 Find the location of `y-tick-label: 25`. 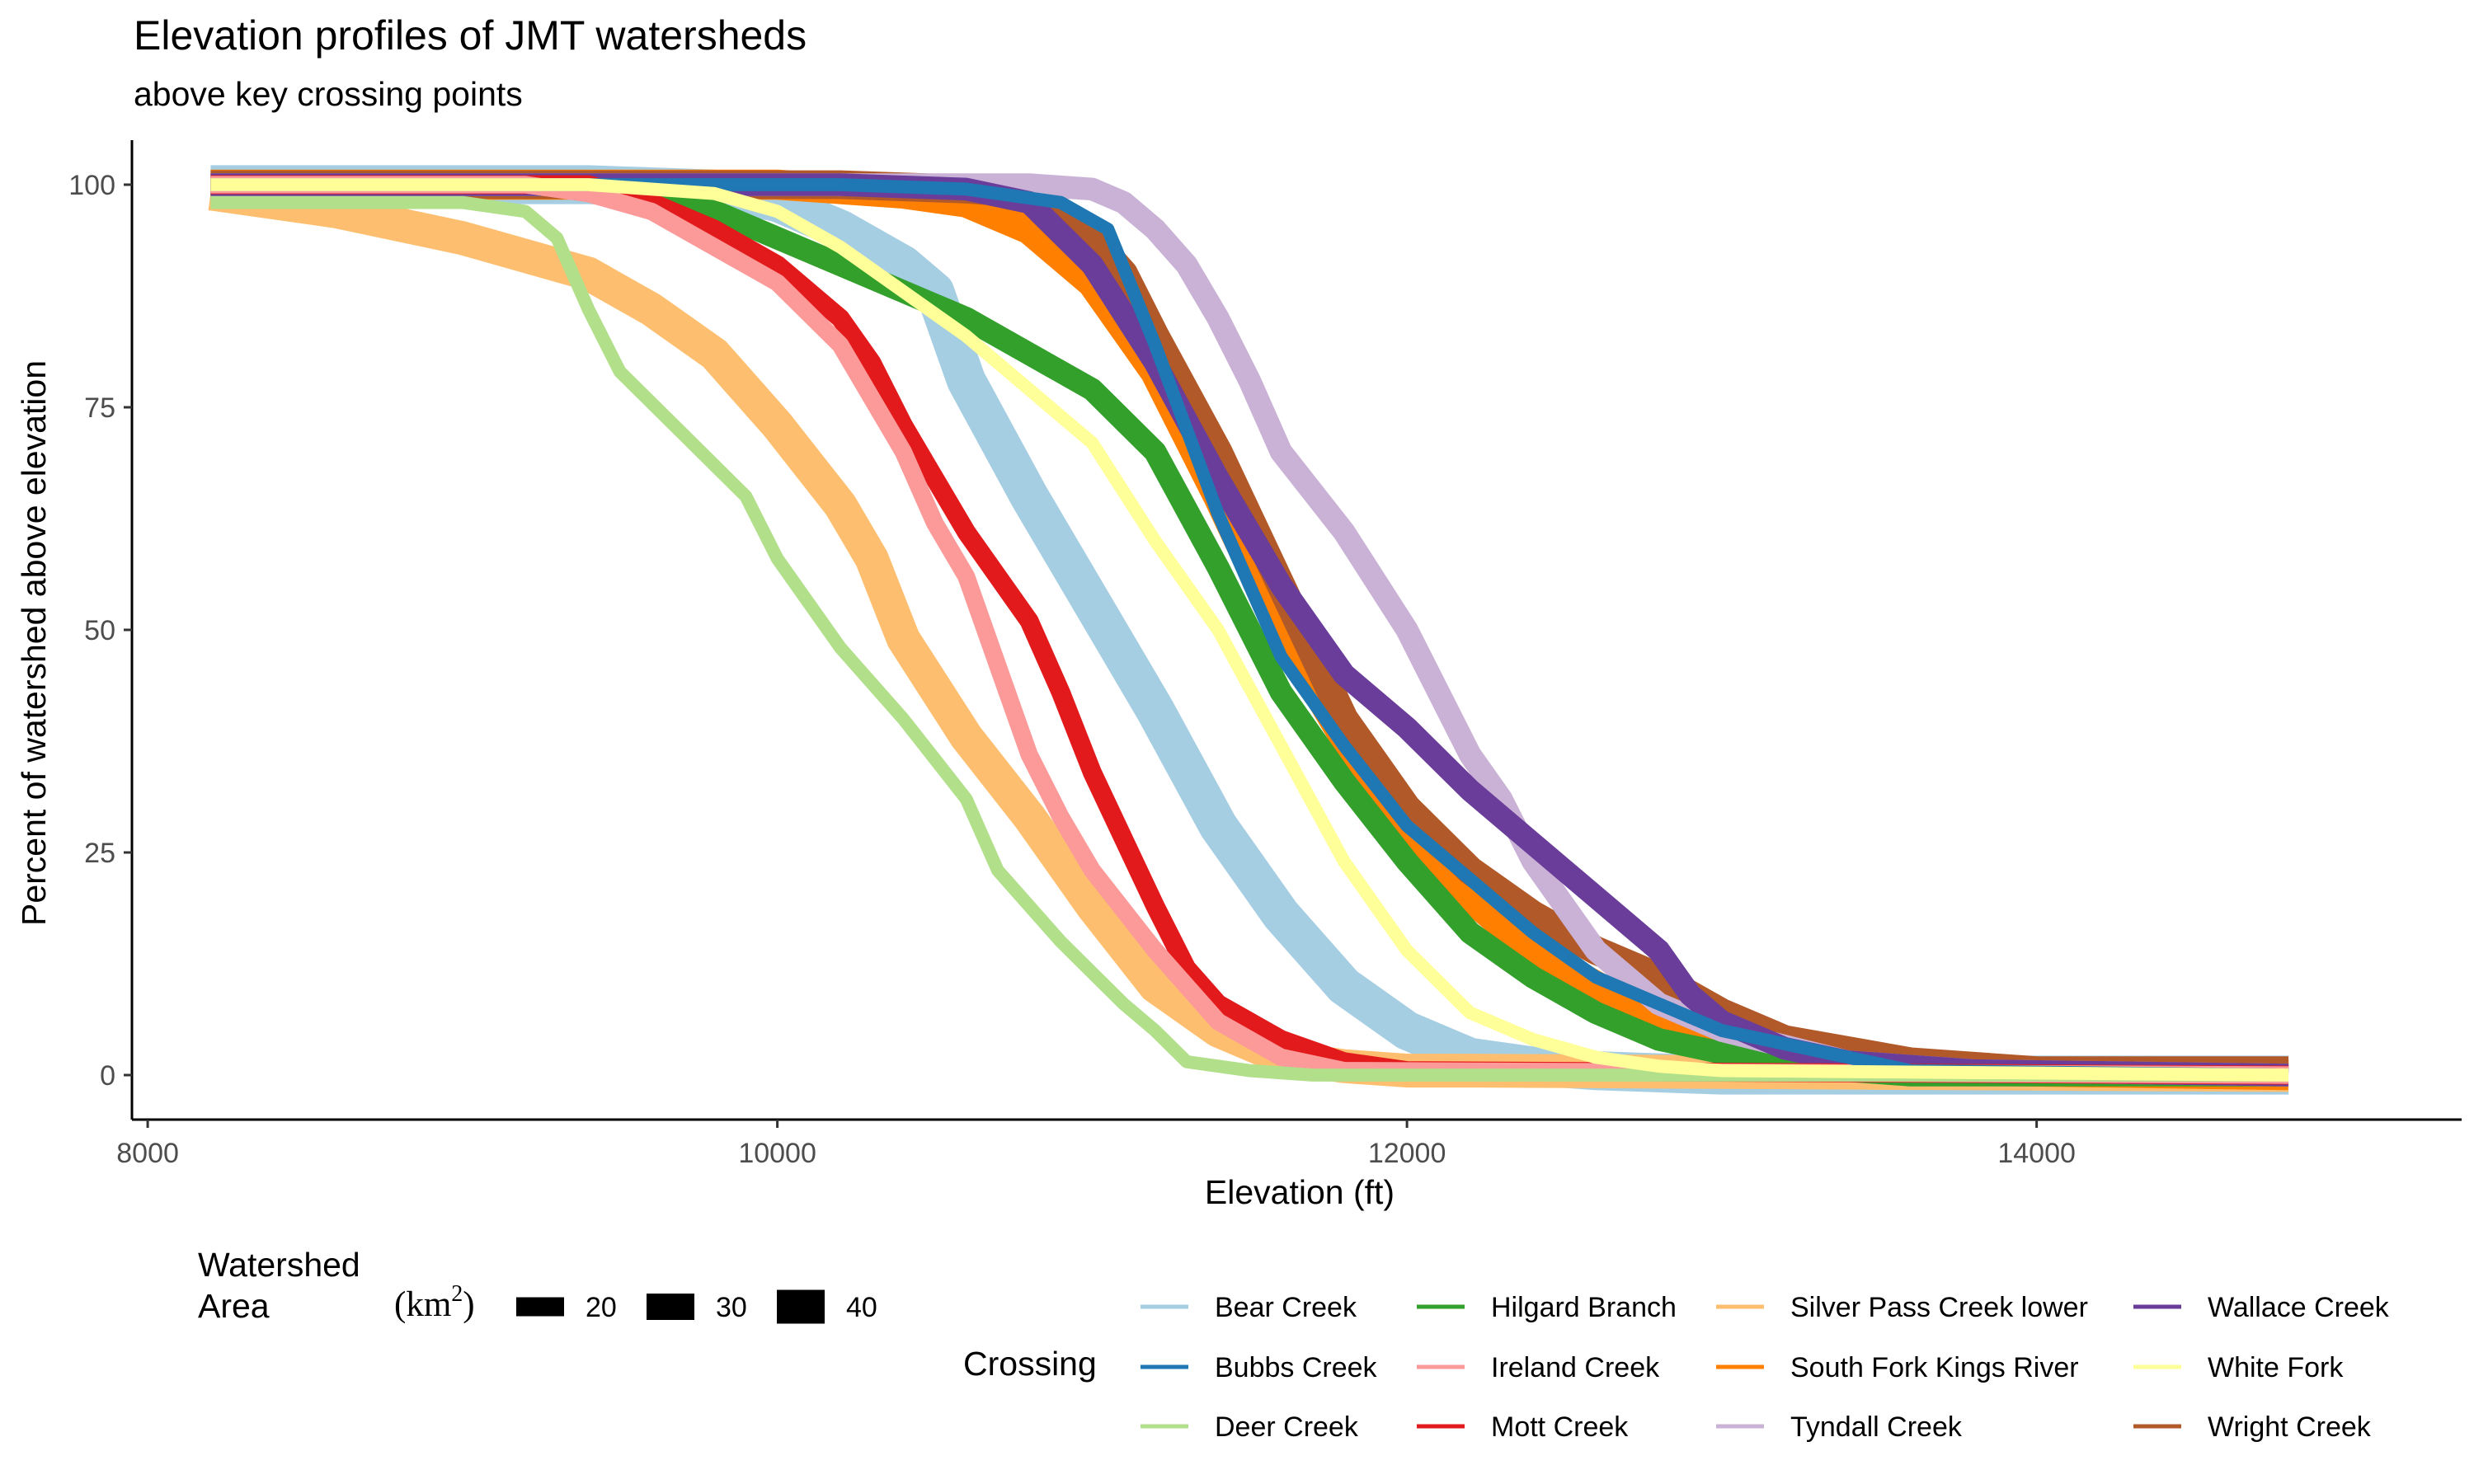

y-tick-label: 25 is located at coordinates (99, 853).